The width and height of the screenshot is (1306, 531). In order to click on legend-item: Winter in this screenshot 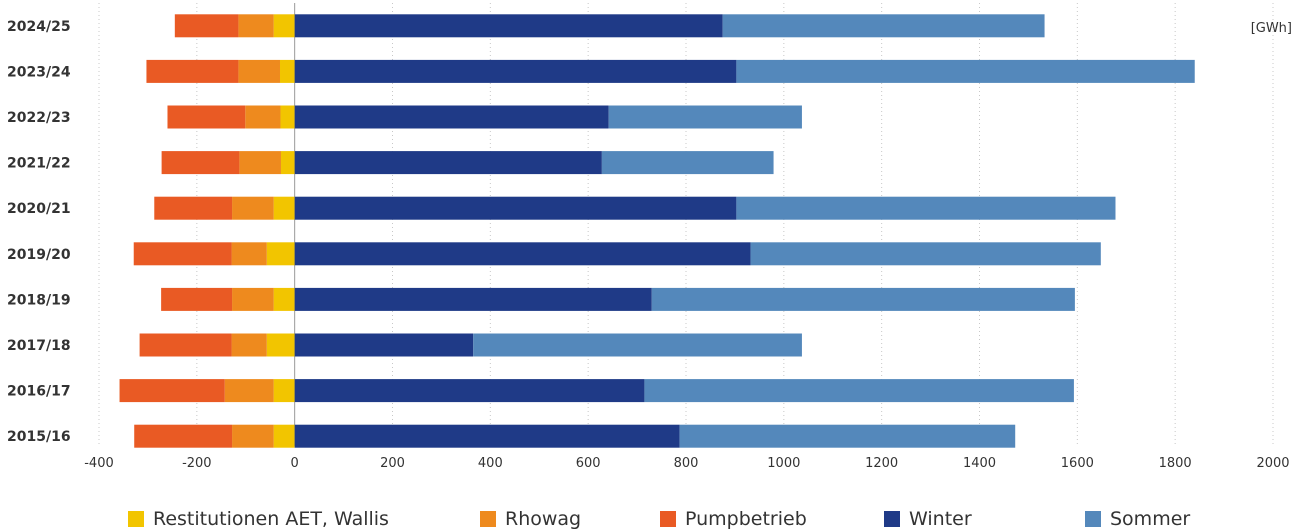, I will do `click(928, 519)`.